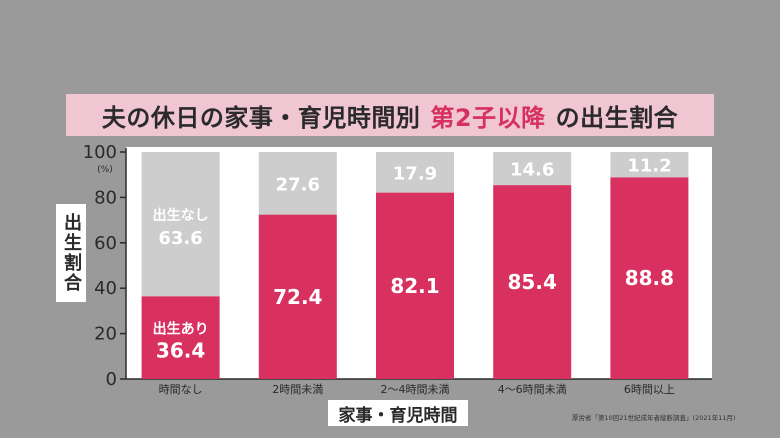 This screenshot has height=438, width=780. Describe the element at coordinates (100, 152) in the screenshot. I see `y-tick-label: 100` at that location.